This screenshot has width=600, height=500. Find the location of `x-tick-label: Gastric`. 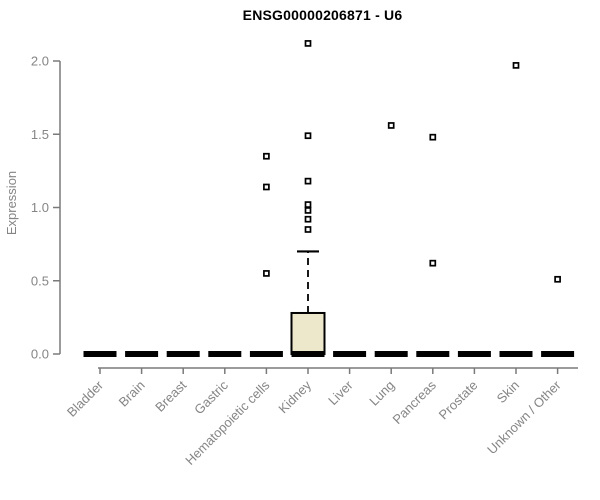

x-tick-label: Gastric is located at coordinates (211, 397).